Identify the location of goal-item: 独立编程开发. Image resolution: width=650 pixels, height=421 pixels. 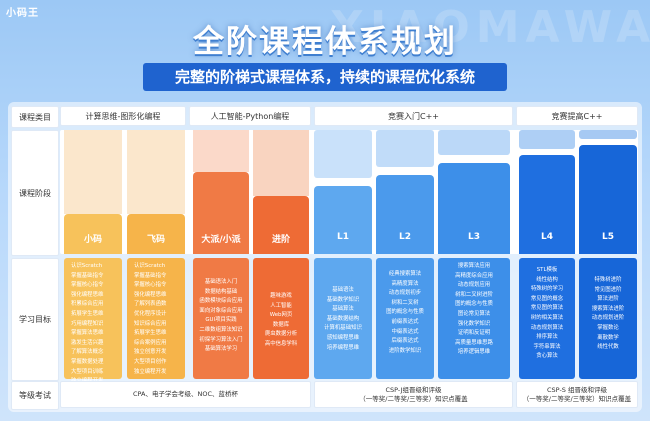
(150, 371).